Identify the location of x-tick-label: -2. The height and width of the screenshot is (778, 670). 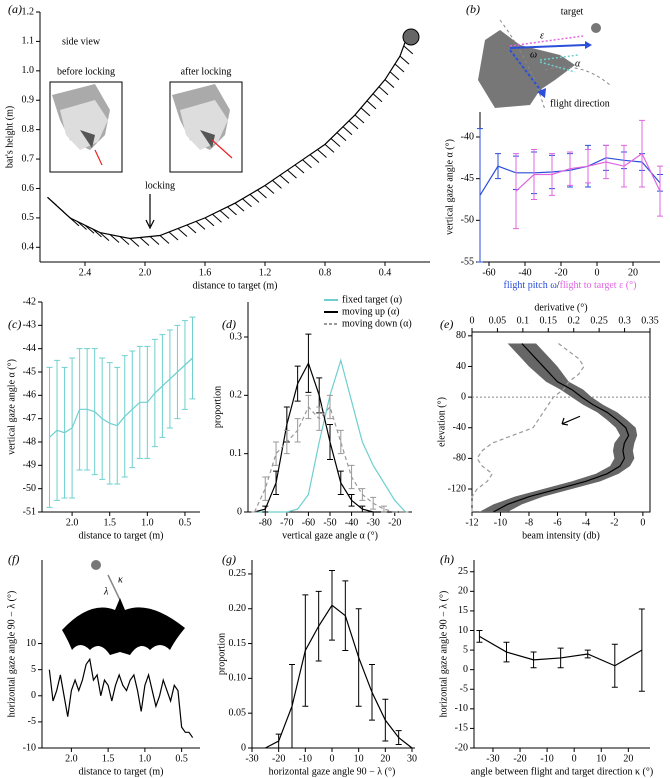
(614, 522).